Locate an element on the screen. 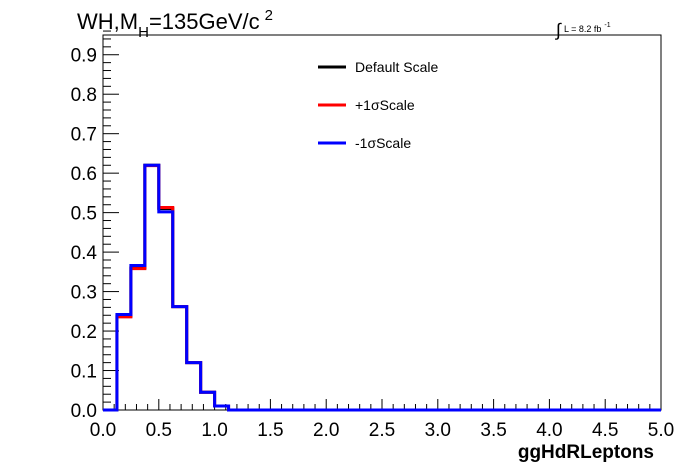 The width and height of the screenshot is (696, 472). title-main: WH,M is located at coordinates (107, 21).